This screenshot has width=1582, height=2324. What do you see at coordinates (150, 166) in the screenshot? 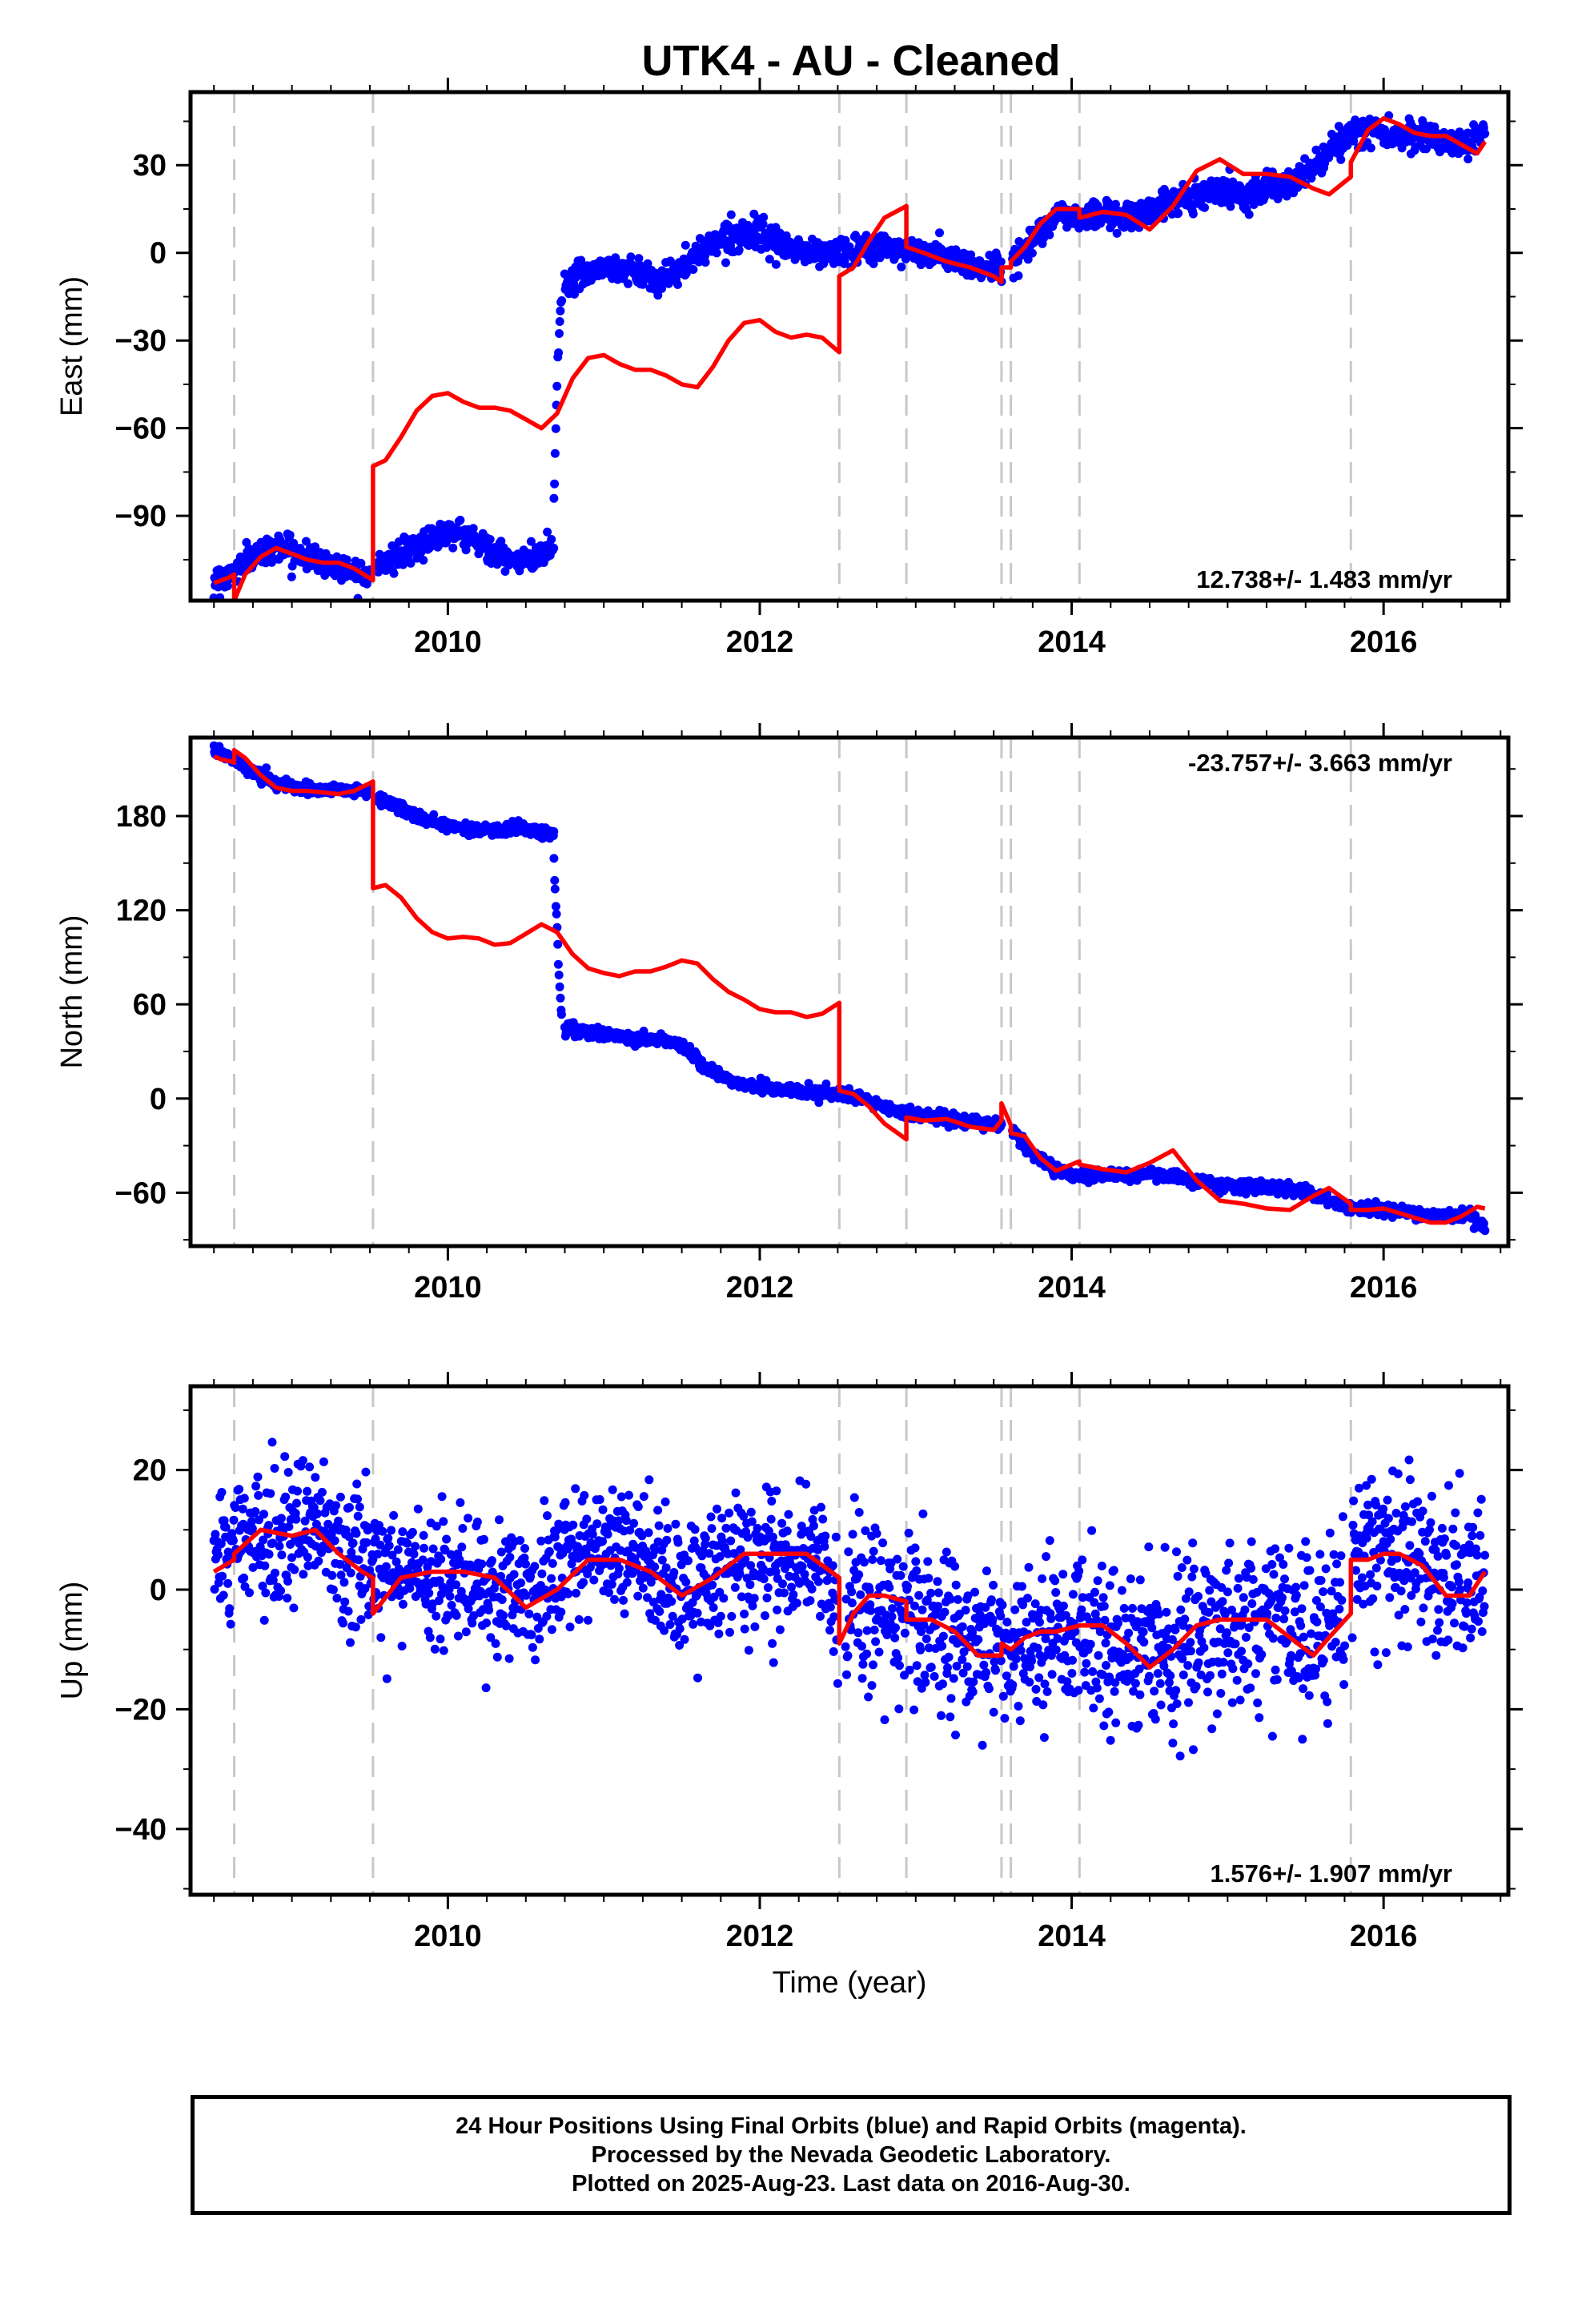
I see `y-tick-label: 30` at bounding box center [150, 166].